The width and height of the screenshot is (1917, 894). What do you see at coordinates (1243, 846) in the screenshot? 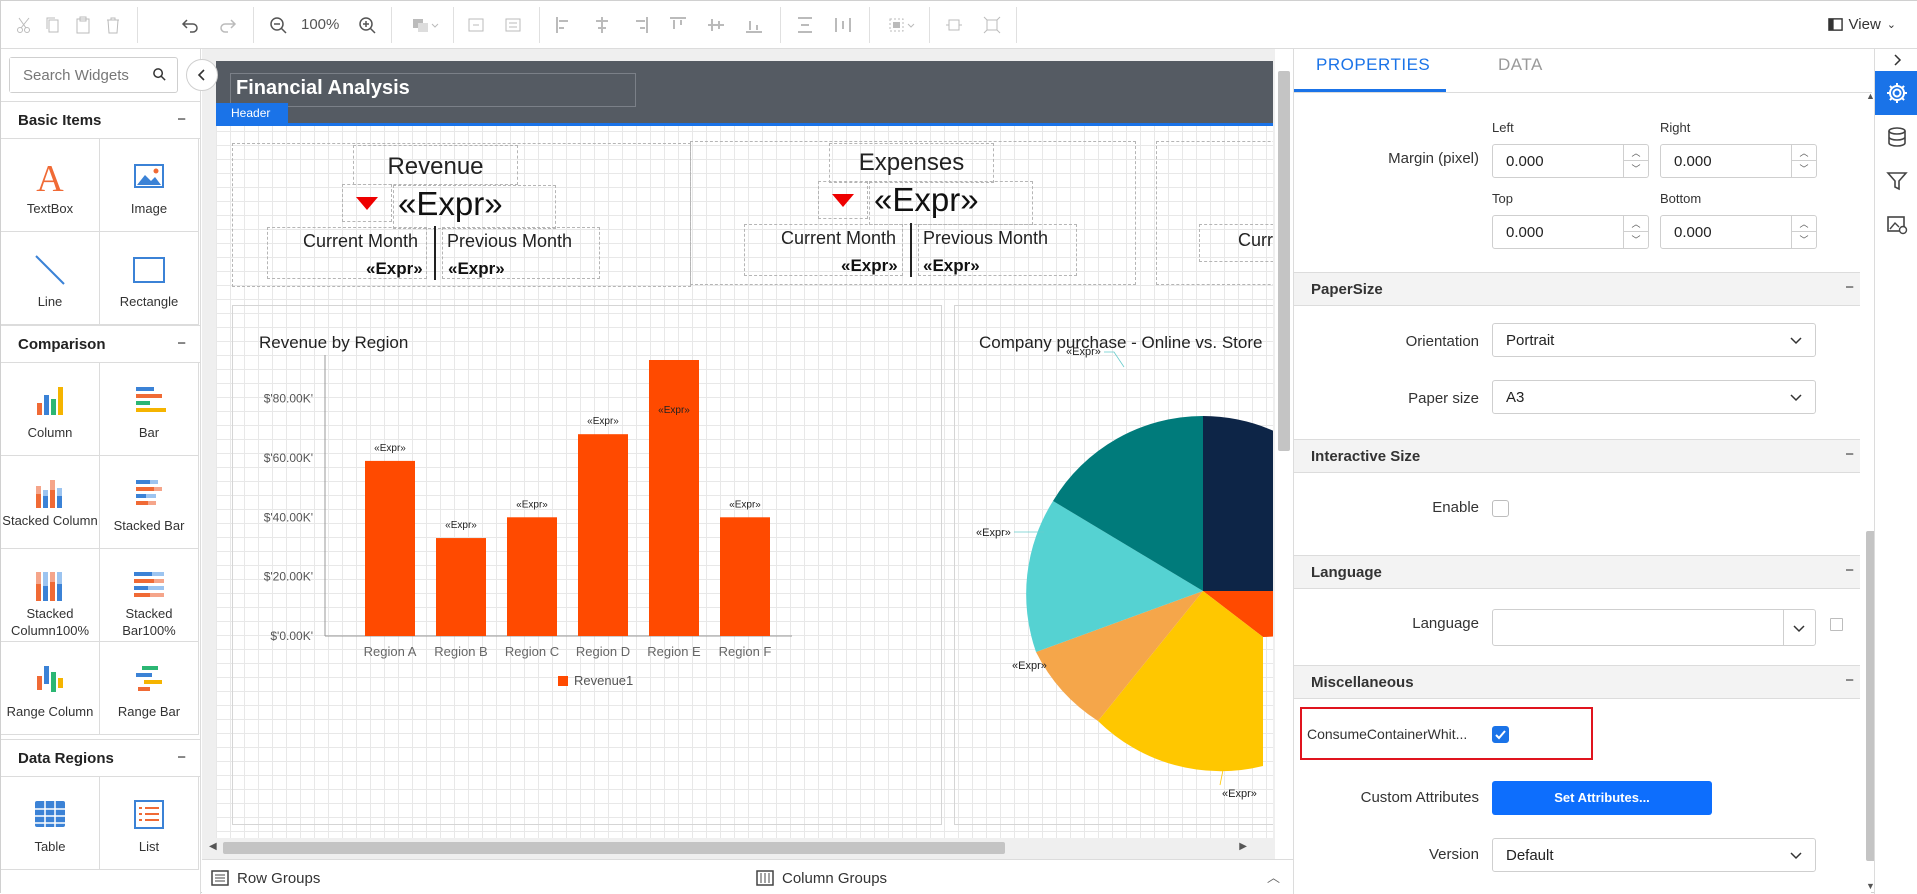
I see `scroll-right-icon: ▶` at bounding box center [1243, 846].